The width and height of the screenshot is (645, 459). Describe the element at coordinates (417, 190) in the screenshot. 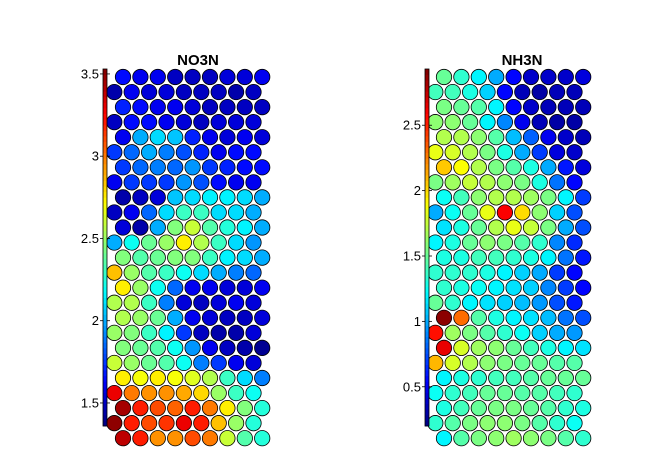

I see `colorbar-tick-label: 2` at that location.